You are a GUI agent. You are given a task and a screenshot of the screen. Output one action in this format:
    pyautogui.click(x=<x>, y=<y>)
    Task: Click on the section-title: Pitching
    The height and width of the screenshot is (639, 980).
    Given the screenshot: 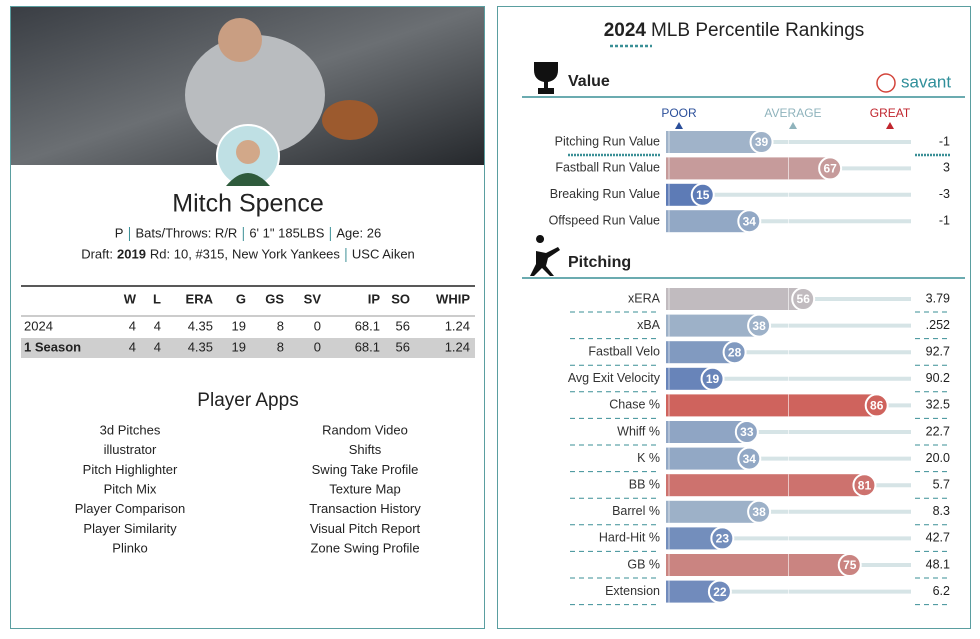 What is the action you would take?
    pyautogui.click(x=599, y=262)
    